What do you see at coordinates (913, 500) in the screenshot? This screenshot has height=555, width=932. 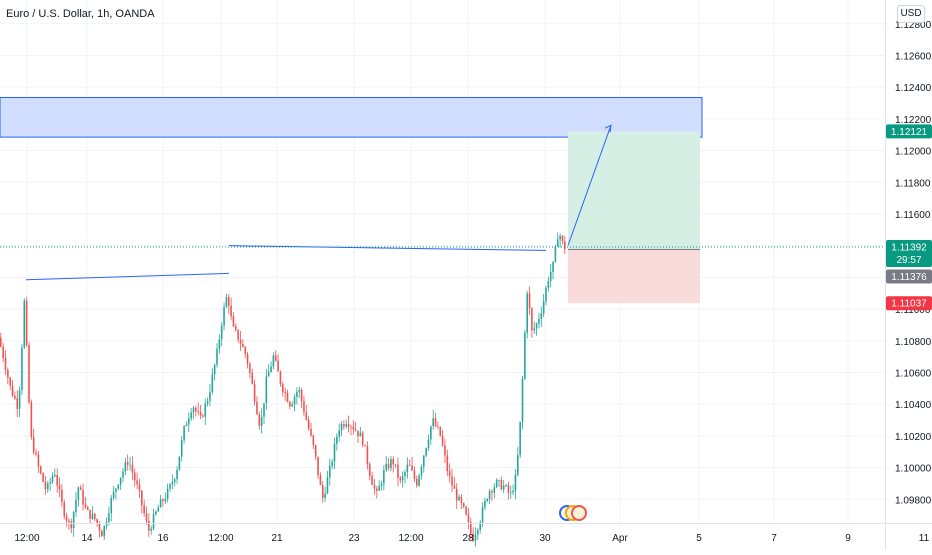 I see `price-tick-label: 1.09800` at bounding box center [913, 500].